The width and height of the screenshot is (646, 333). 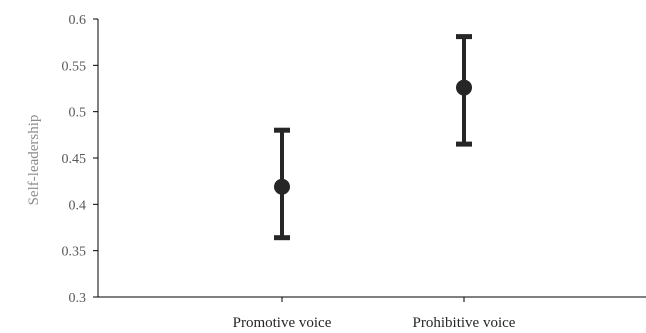 I want to click on y-tick-label: 0.45, so click(x=74, y=159).